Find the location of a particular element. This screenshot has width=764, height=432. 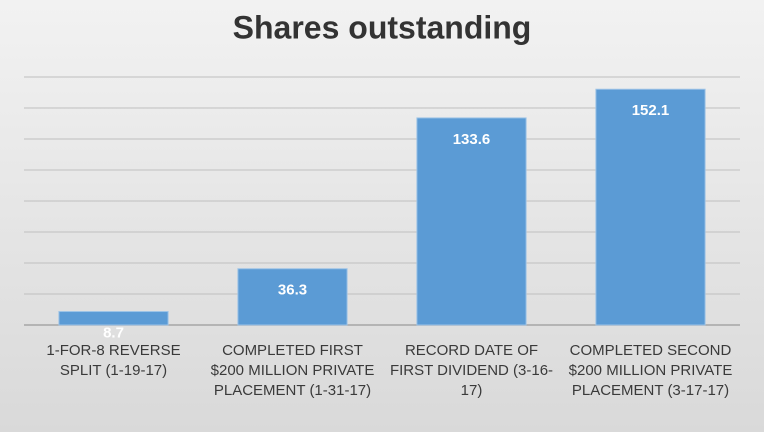

data-label: 8.7 is located at coordinates (113, 332).